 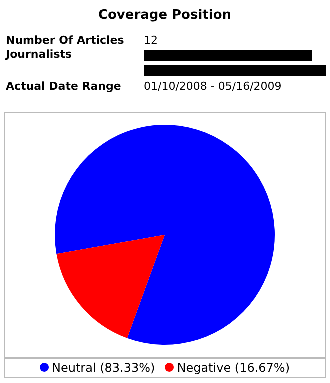 What do you see at coordinates (39, 54) in the screenshot?
I see `text: Journalists` at bounding box center [39, 54].